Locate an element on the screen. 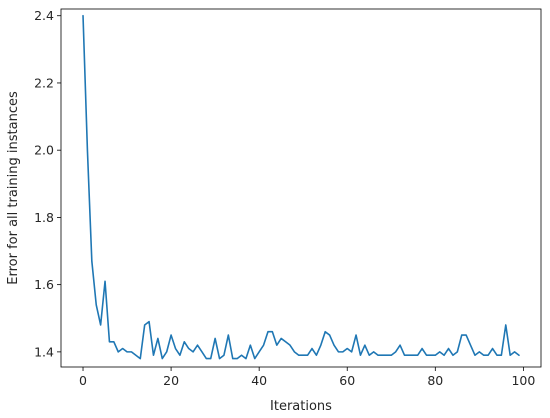 This screenshot has height=418, width=550. x-tick-label: 0 is located at coordinates (83, 380).